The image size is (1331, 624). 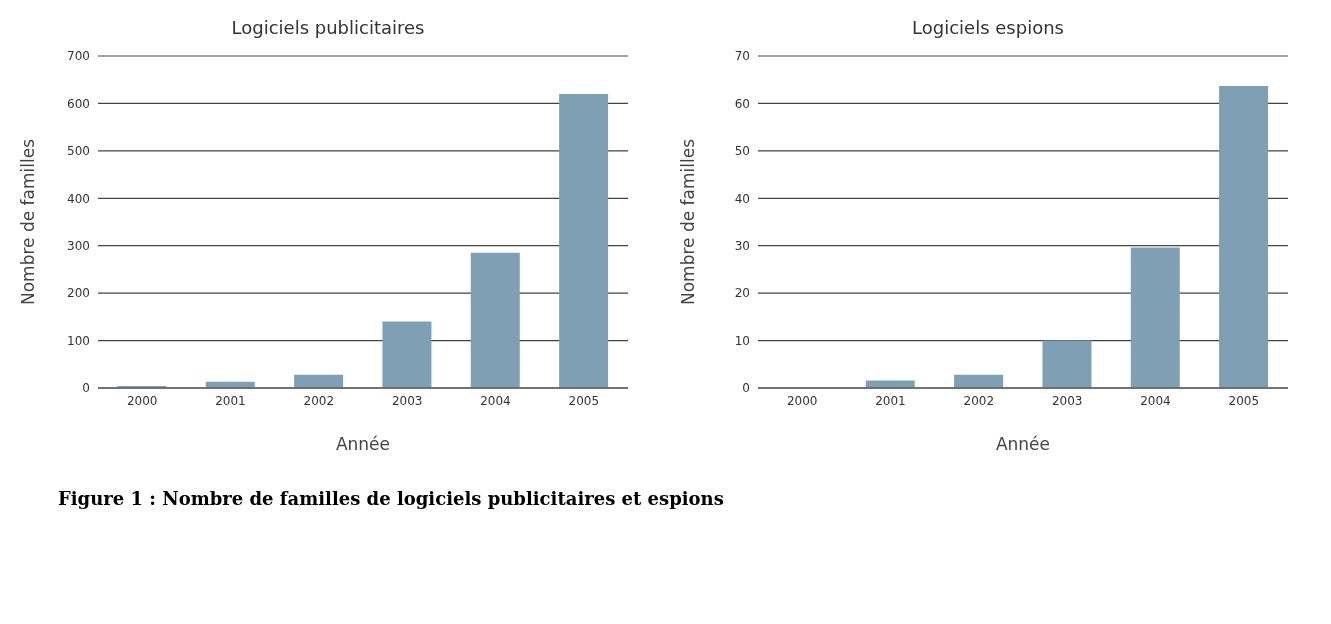 I want to click on y-tick-label: 700, so click(x=78, y=56).